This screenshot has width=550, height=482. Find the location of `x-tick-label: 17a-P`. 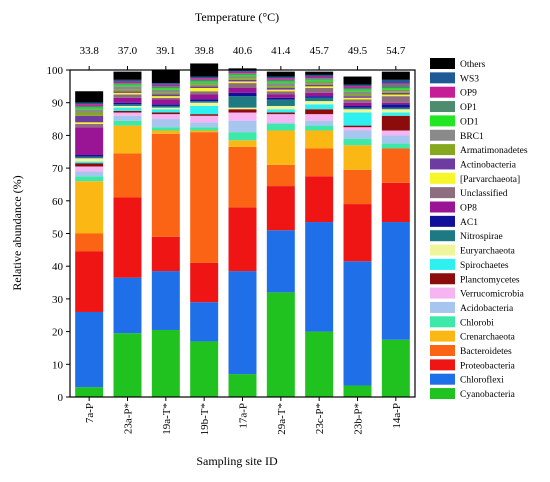

x-tick-label: 17a-P is located at coordinates (244, 416).